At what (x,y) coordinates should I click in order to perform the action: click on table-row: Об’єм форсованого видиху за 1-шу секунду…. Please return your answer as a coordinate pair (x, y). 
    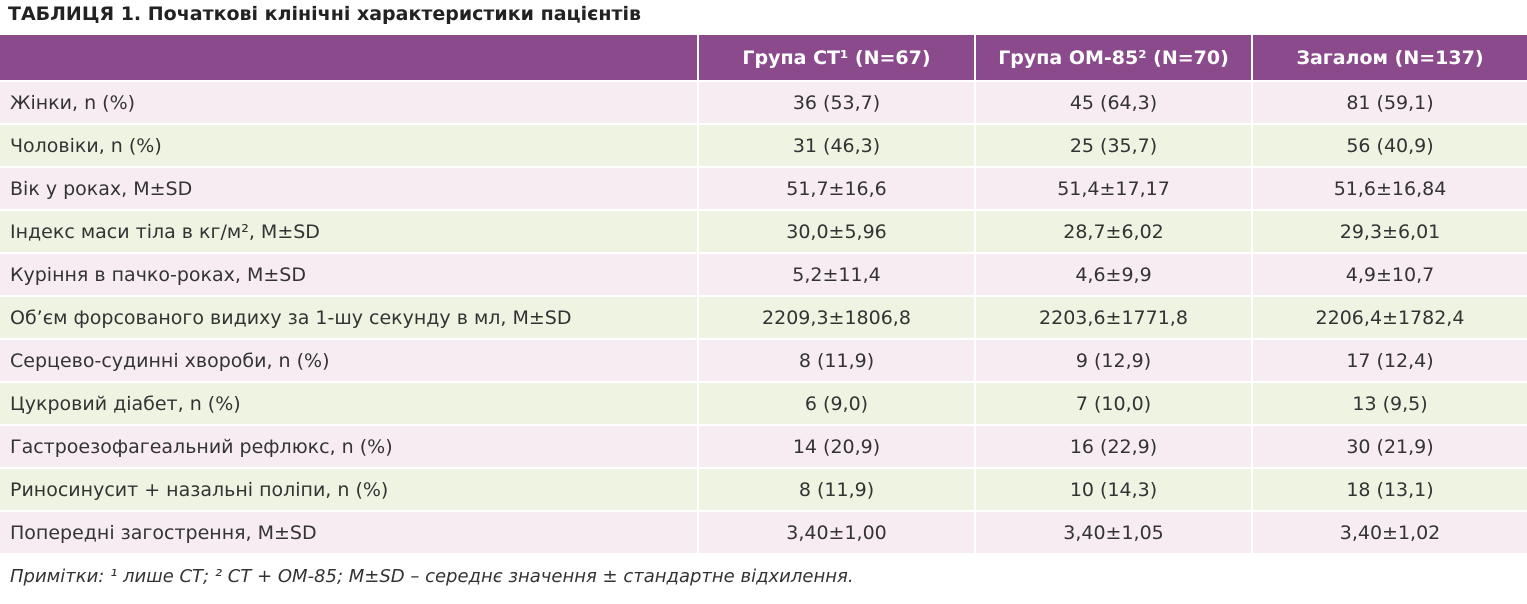
    Looking at the image, I should click on (763, 317).